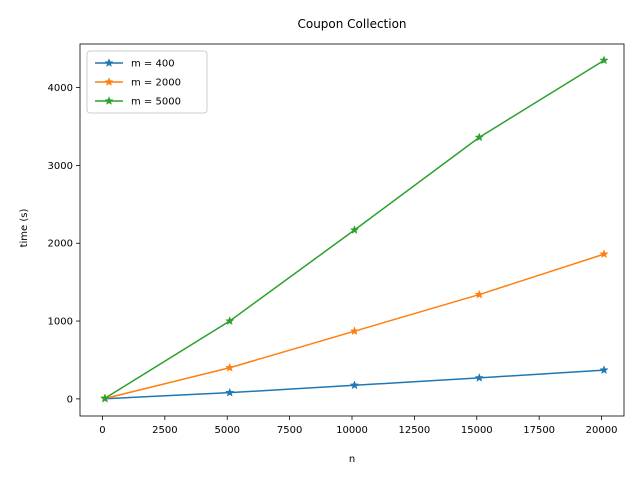 This screenshot has height=480, width=640. Describe the element at coordinates (153, 64) in the screenshot. I see `legend-label: m = 400` at that location.